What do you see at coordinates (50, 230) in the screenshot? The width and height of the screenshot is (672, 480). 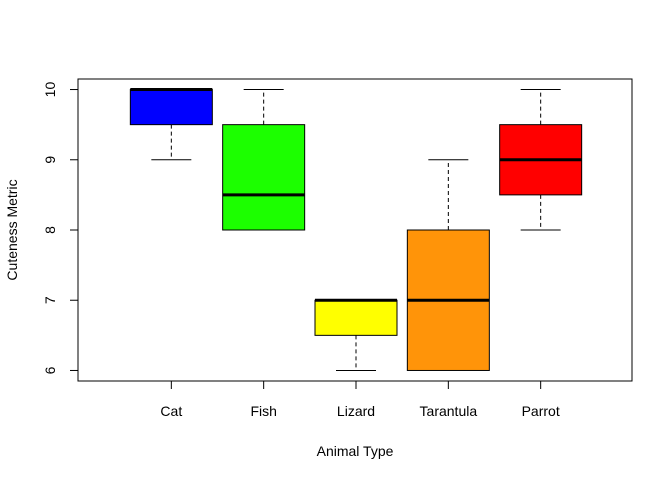 I see `y-tick-label: 8` at bounding box center [50, 230].